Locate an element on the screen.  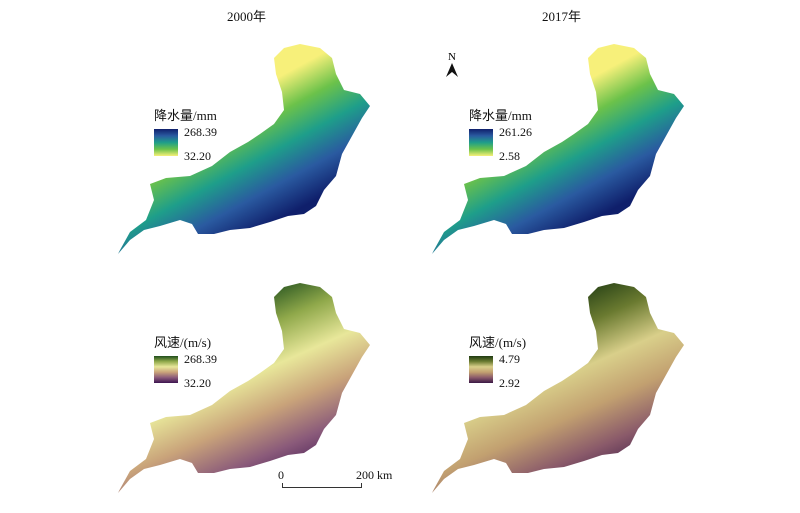
column-title-2000: 2000年 is located at coordinates (247, 16).